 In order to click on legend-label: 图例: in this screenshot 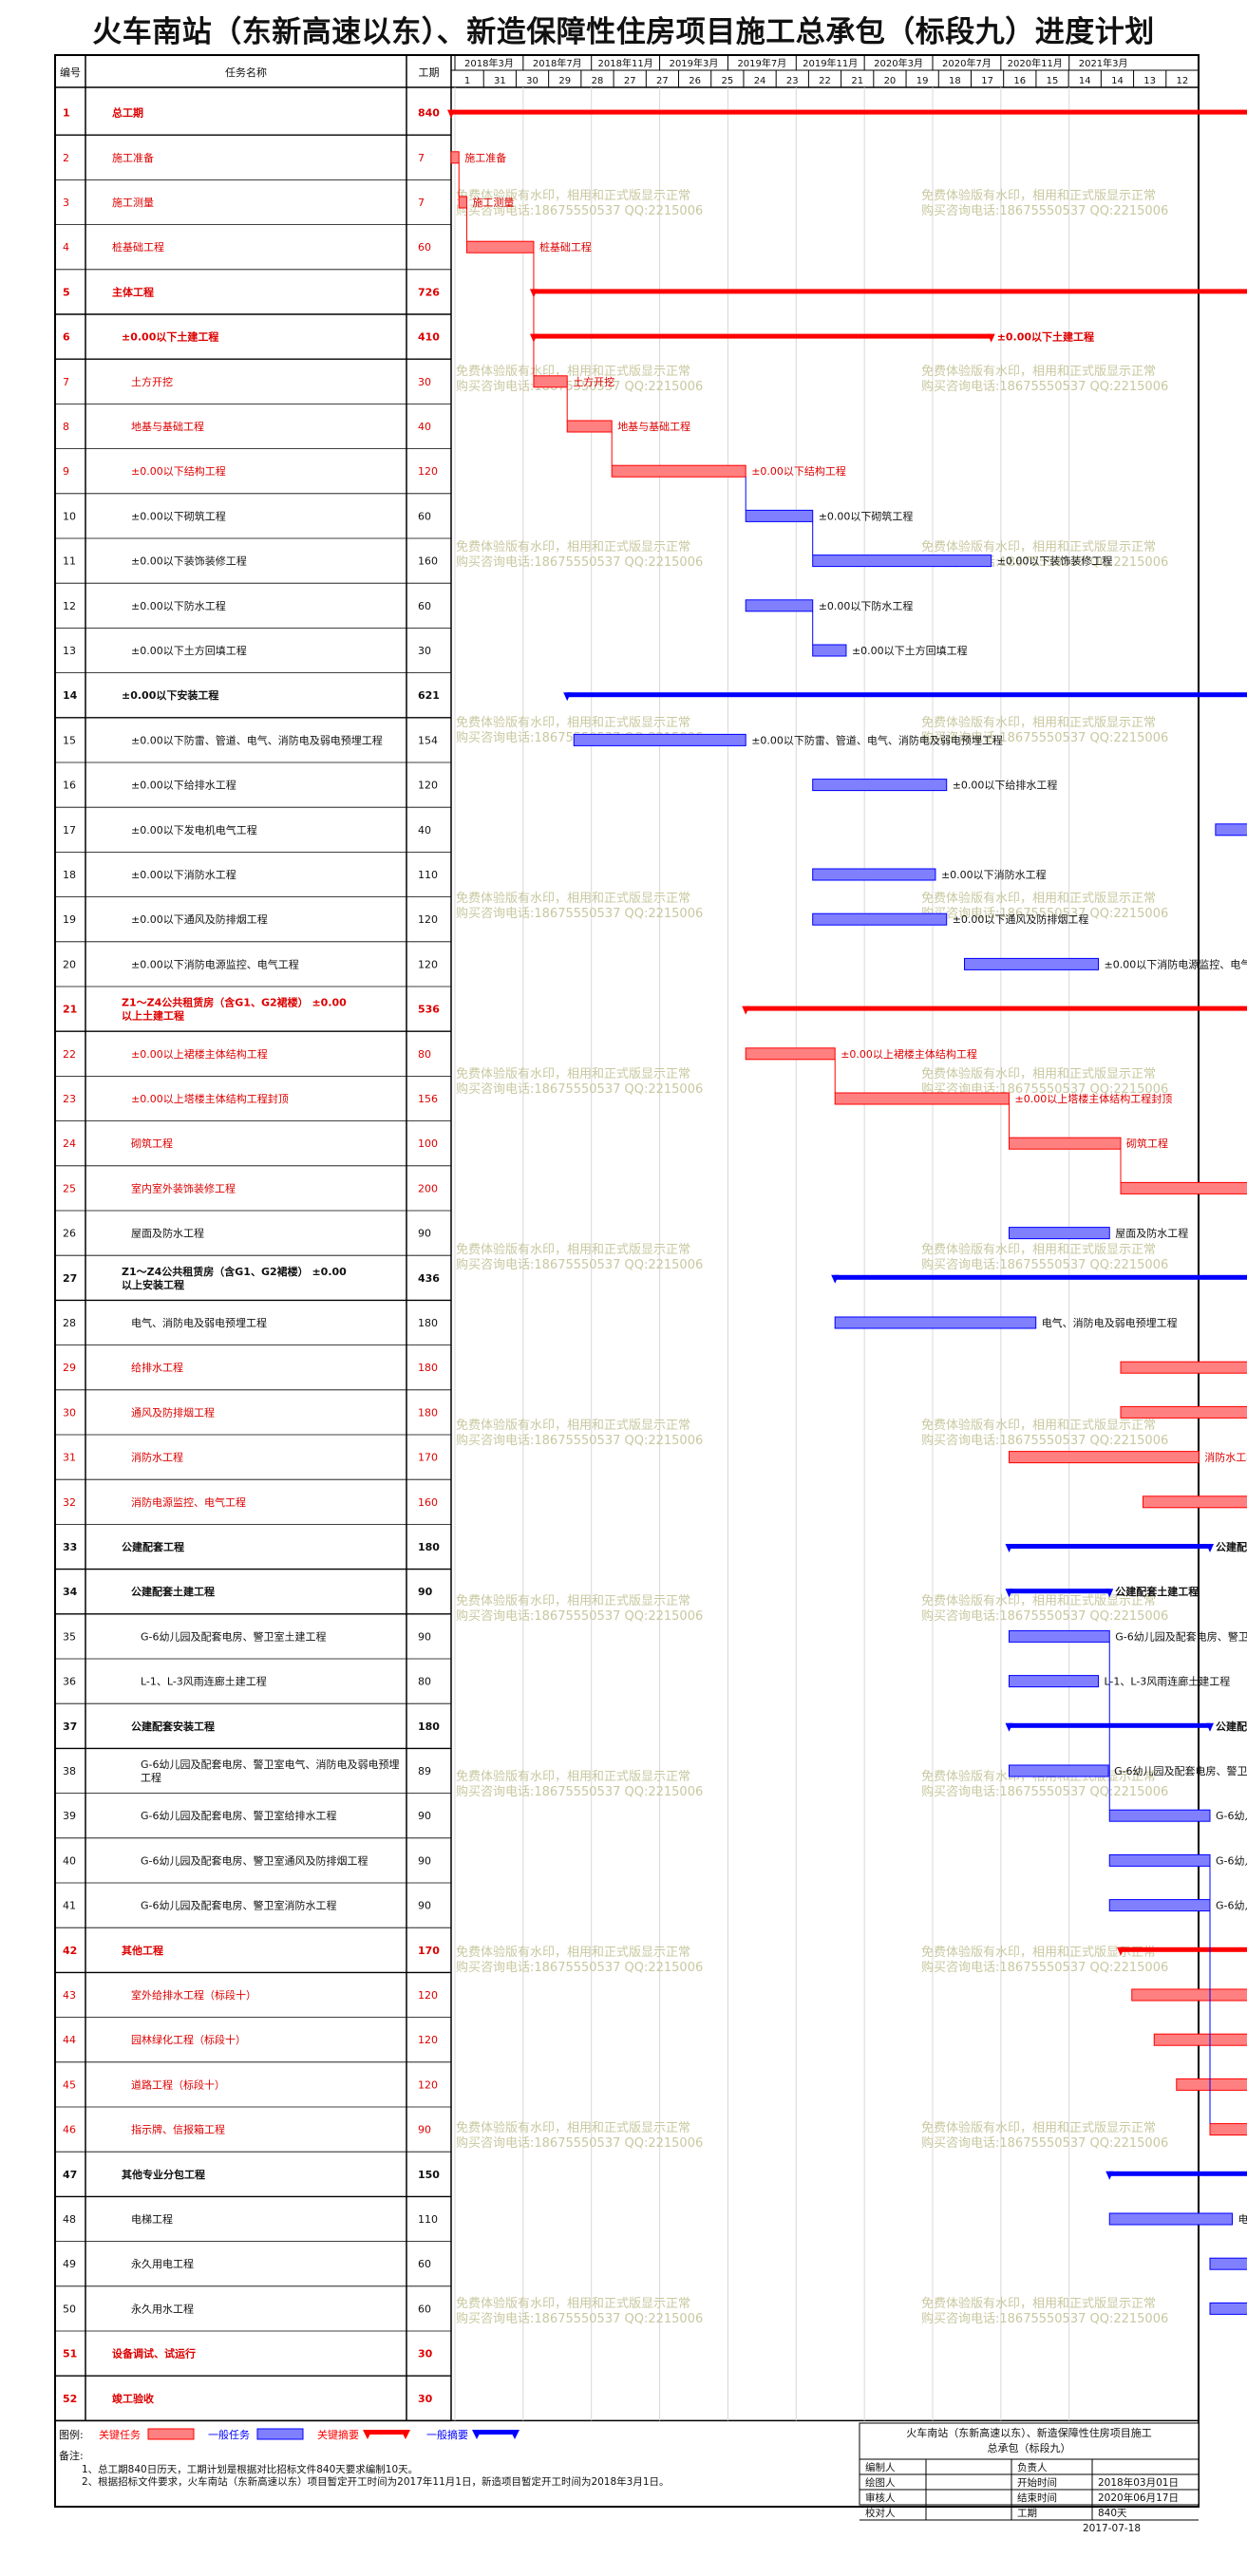, I will do `click(71, 2434)`.